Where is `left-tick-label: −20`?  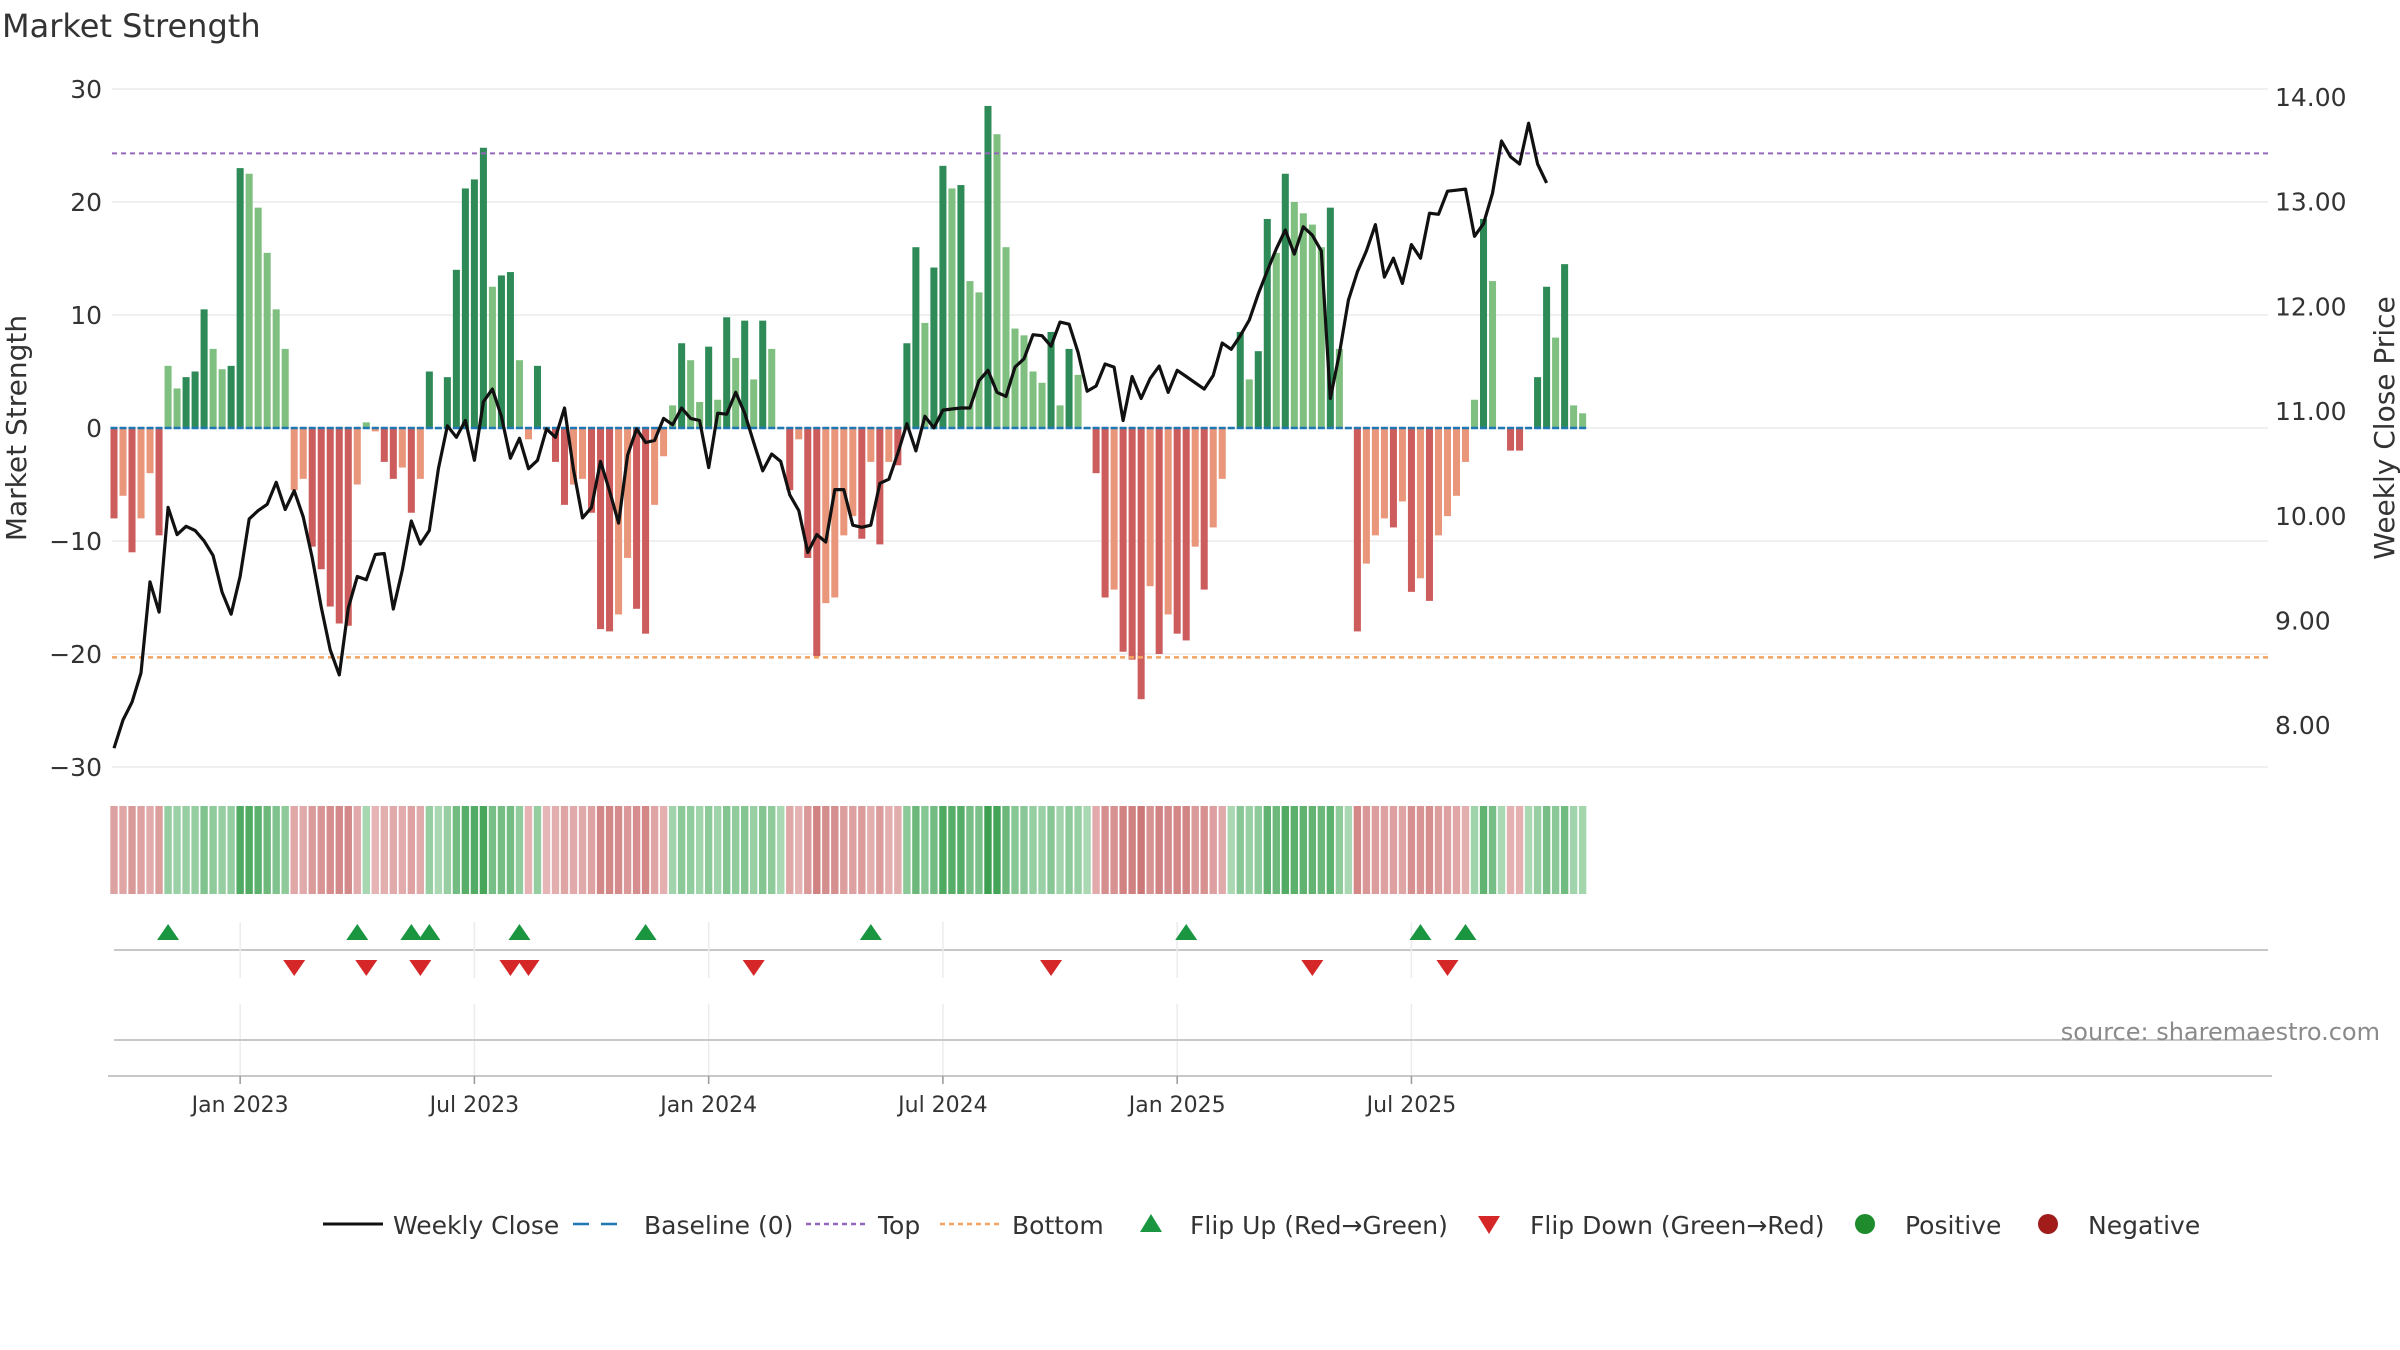 left-tick-label: −20 is located at coordinates (75, 654).